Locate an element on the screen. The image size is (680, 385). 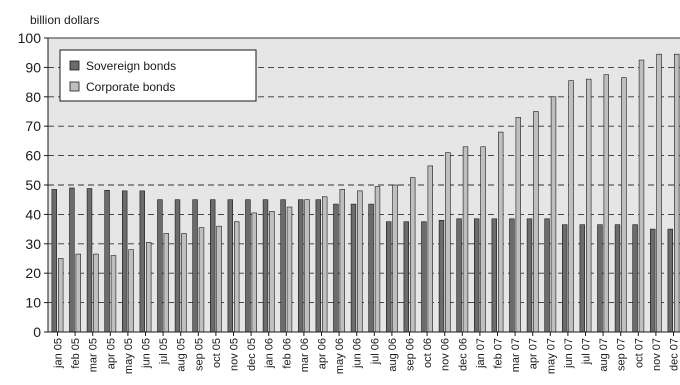
x-tick-label: jan 07 is located at coordinates (481, 353).